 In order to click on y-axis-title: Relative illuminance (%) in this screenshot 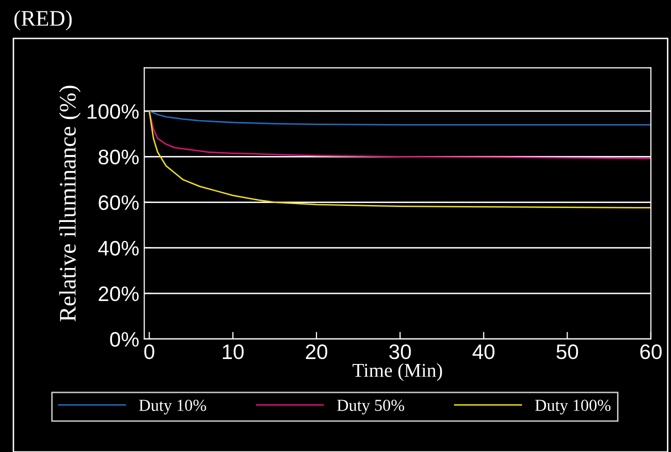, I will do `click(70, 204)`.